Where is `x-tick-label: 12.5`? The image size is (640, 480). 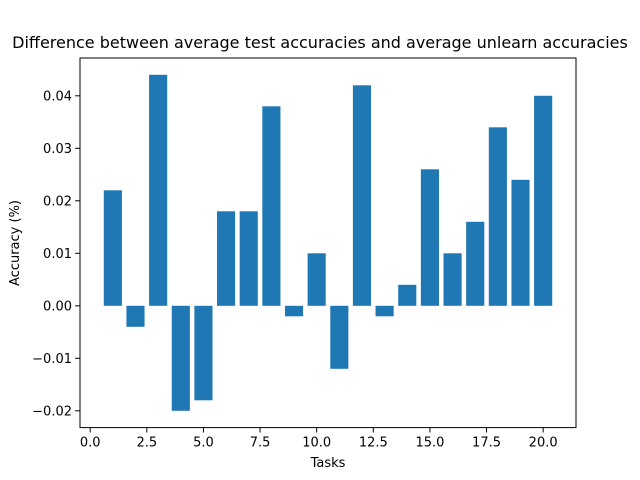
x-tick-label: 12.5 is located at coordinates (373, 443).